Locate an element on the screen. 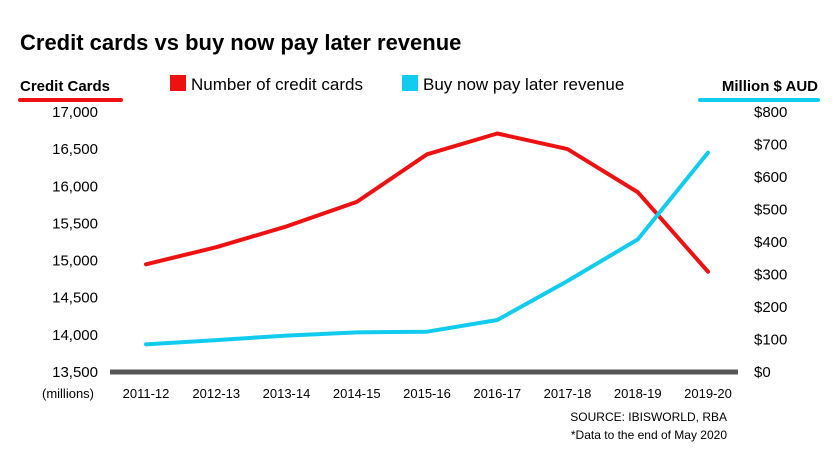 Image resolution: width=838 pixels, height=470 pixels. legend-swatch-credit-cards is located at coordinates (178, 83).